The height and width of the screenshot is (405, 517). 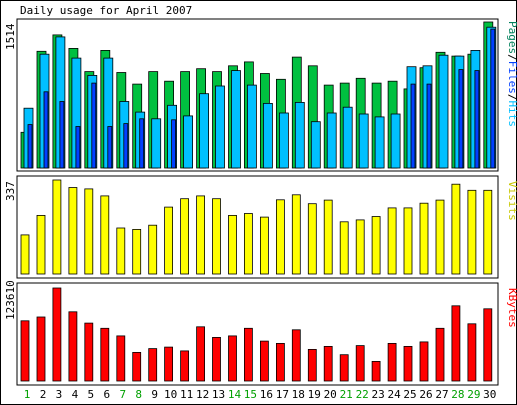 What do you see at coordinates (511, 74) in the screenshot?
I see `hits-axis-label: Pages/Files/Hits` at bounding box center [511, 74].